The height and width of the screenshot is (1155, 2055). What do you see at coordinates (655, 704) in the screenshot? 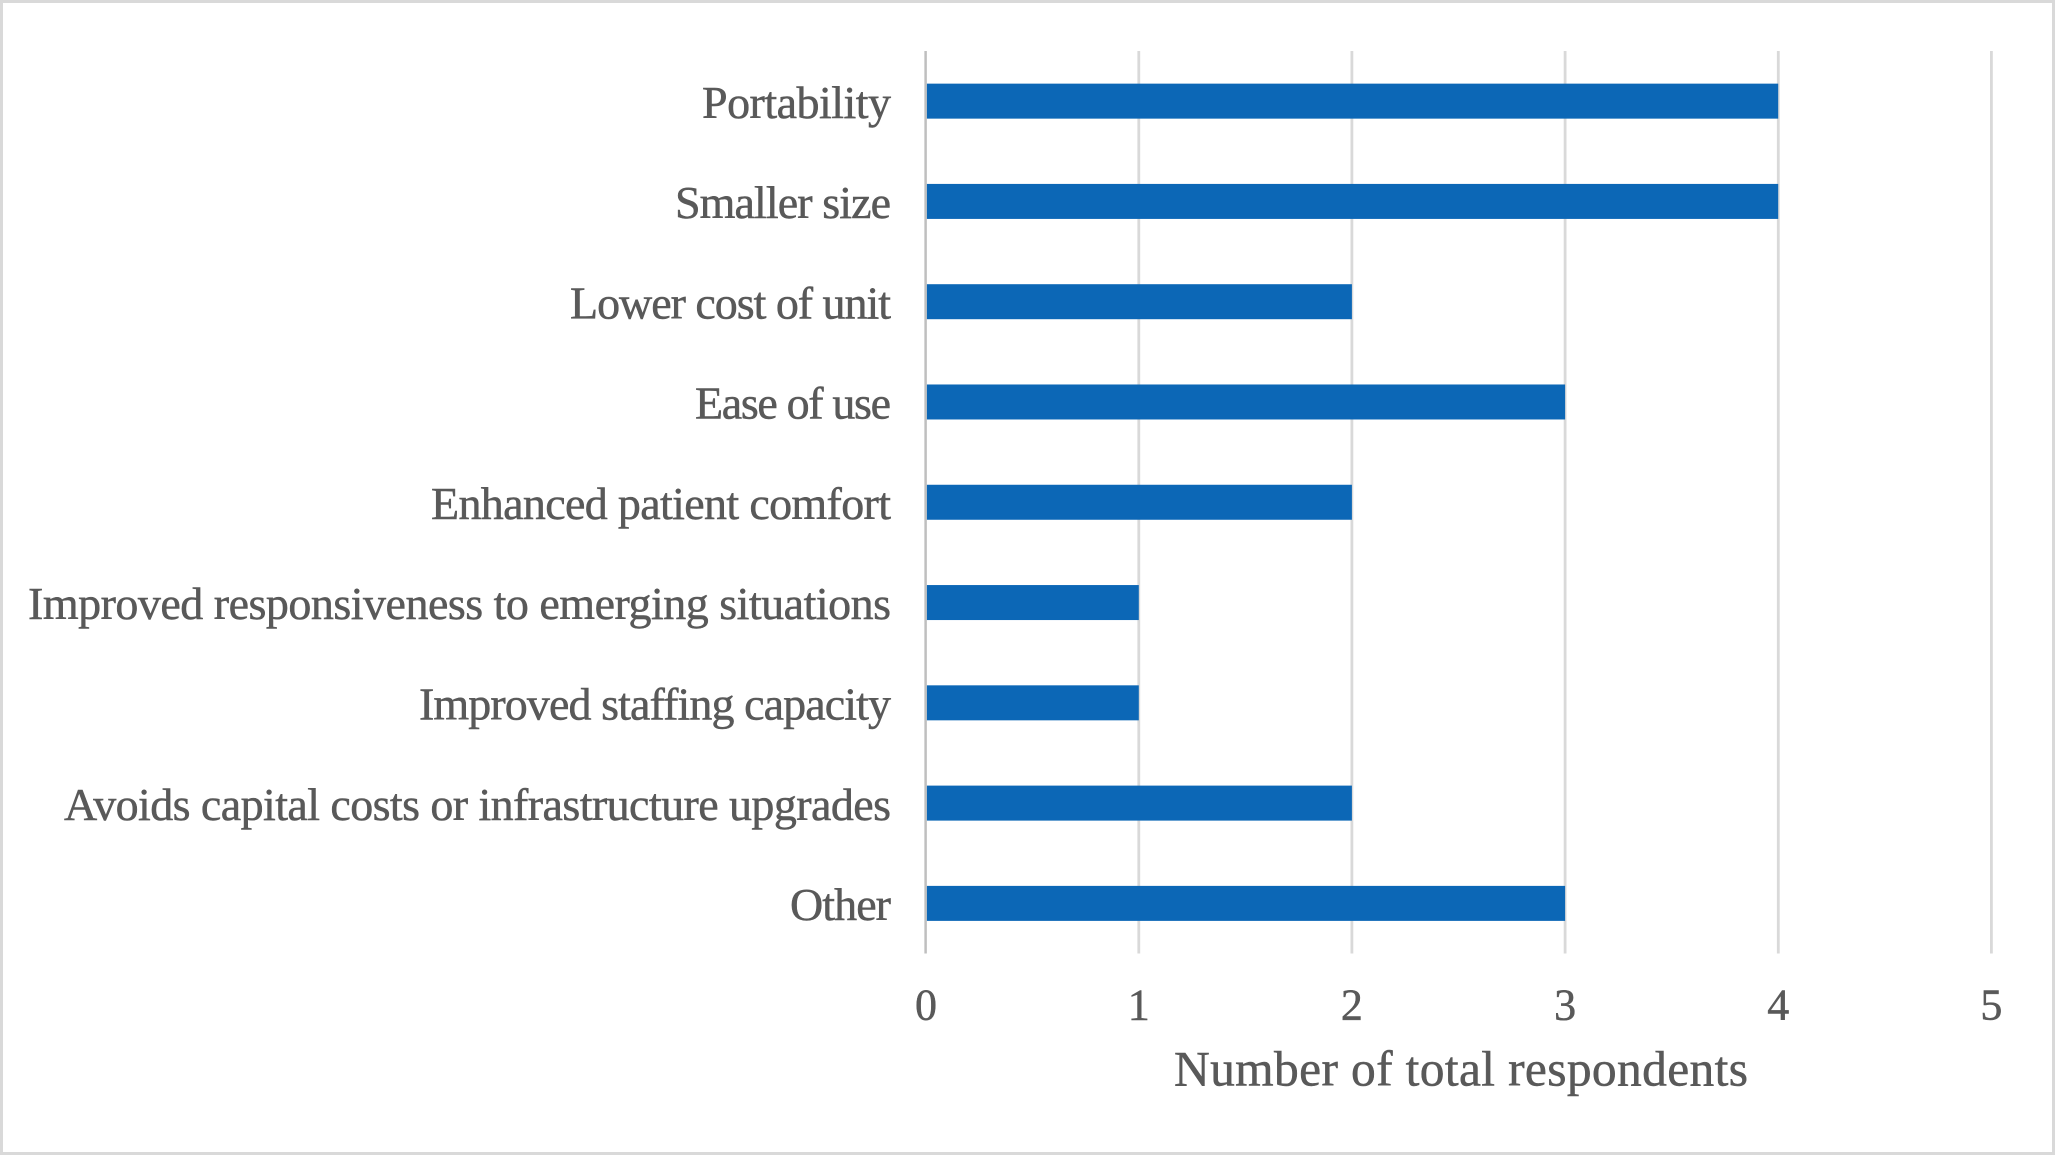
I see `svg-text: Improved staffing capacity` at bounding box center [655, 704].